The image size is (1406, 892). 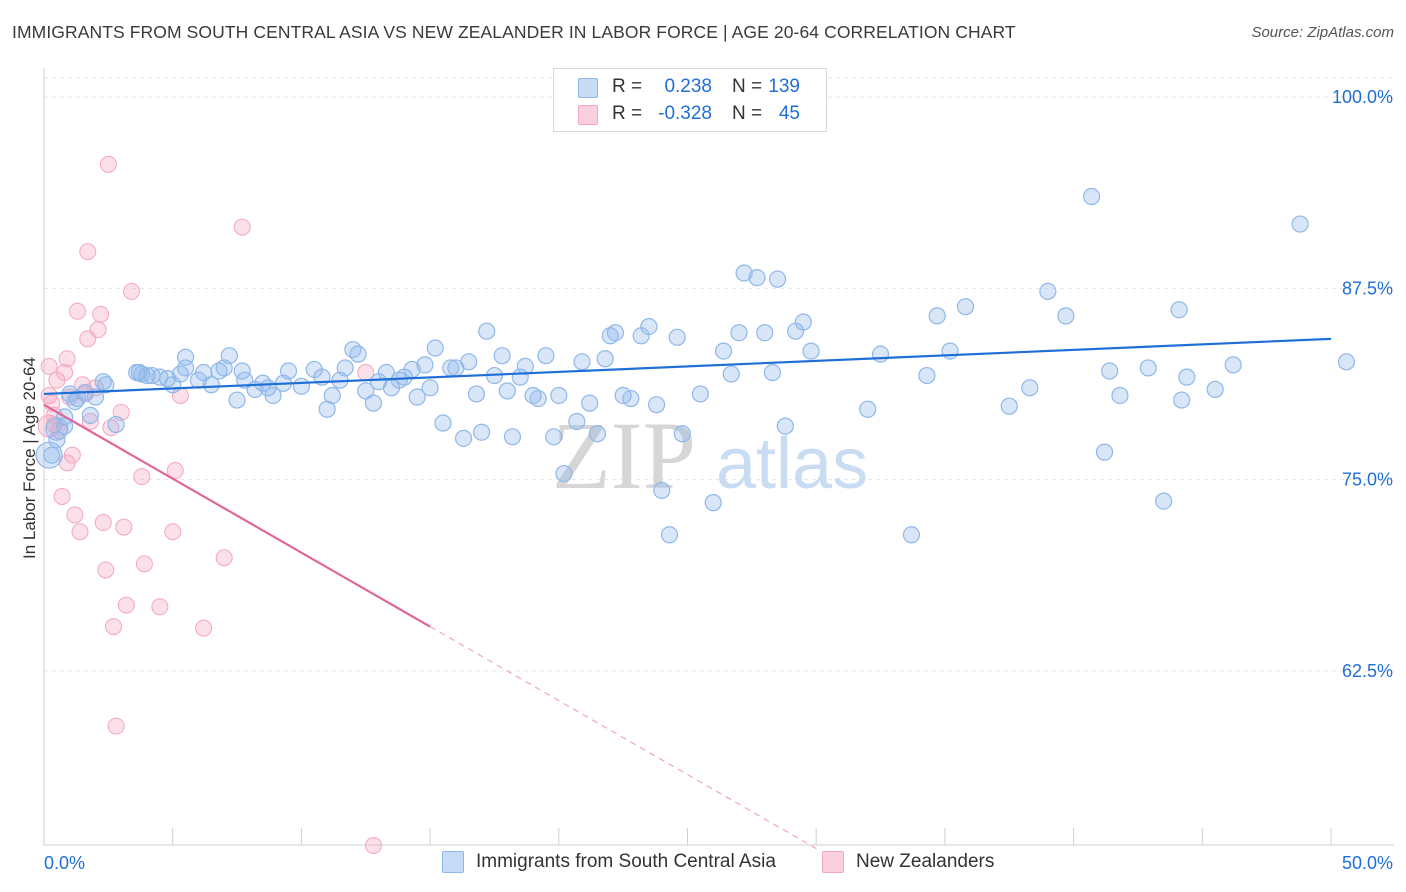 What do you see at coordinates (685, 113) in the screenshot?
I see `legend-r-value: -0.328` at bounding box center [685, 113].